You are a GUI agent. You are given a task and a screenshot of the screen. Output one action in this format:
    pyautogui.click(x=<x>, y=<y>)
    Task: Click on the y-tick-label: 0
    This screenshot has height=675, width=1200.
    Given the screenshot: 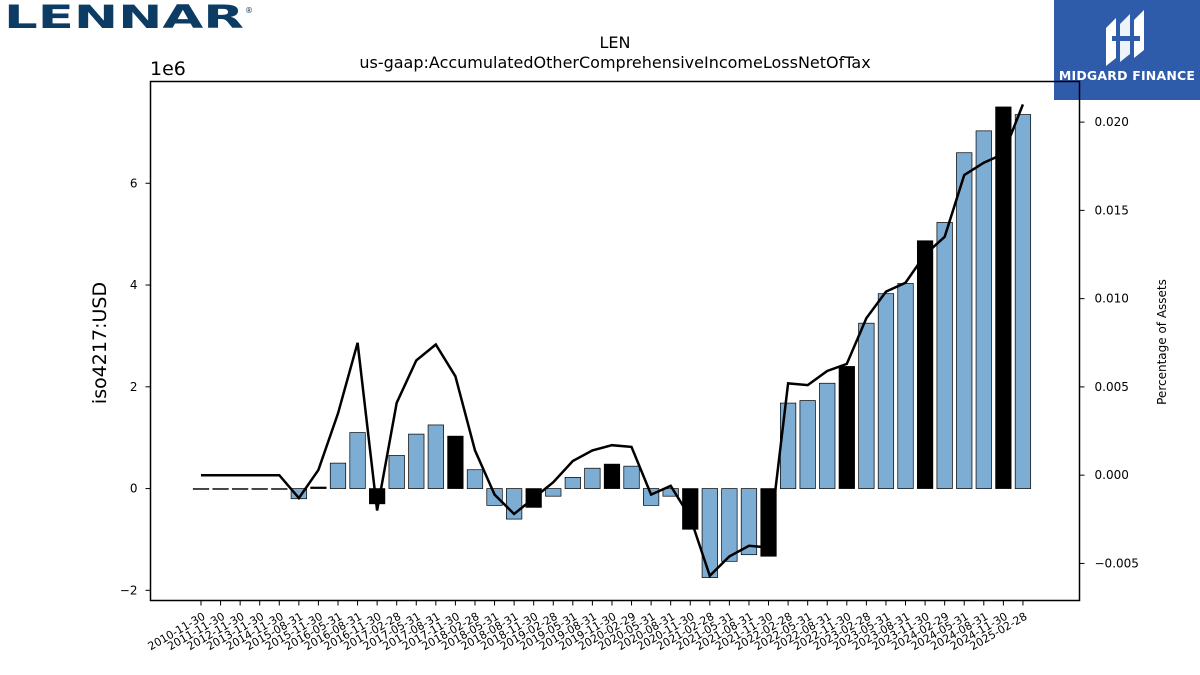 What is the action you would take?
    pyautogui.click(x=134, y=489)
    